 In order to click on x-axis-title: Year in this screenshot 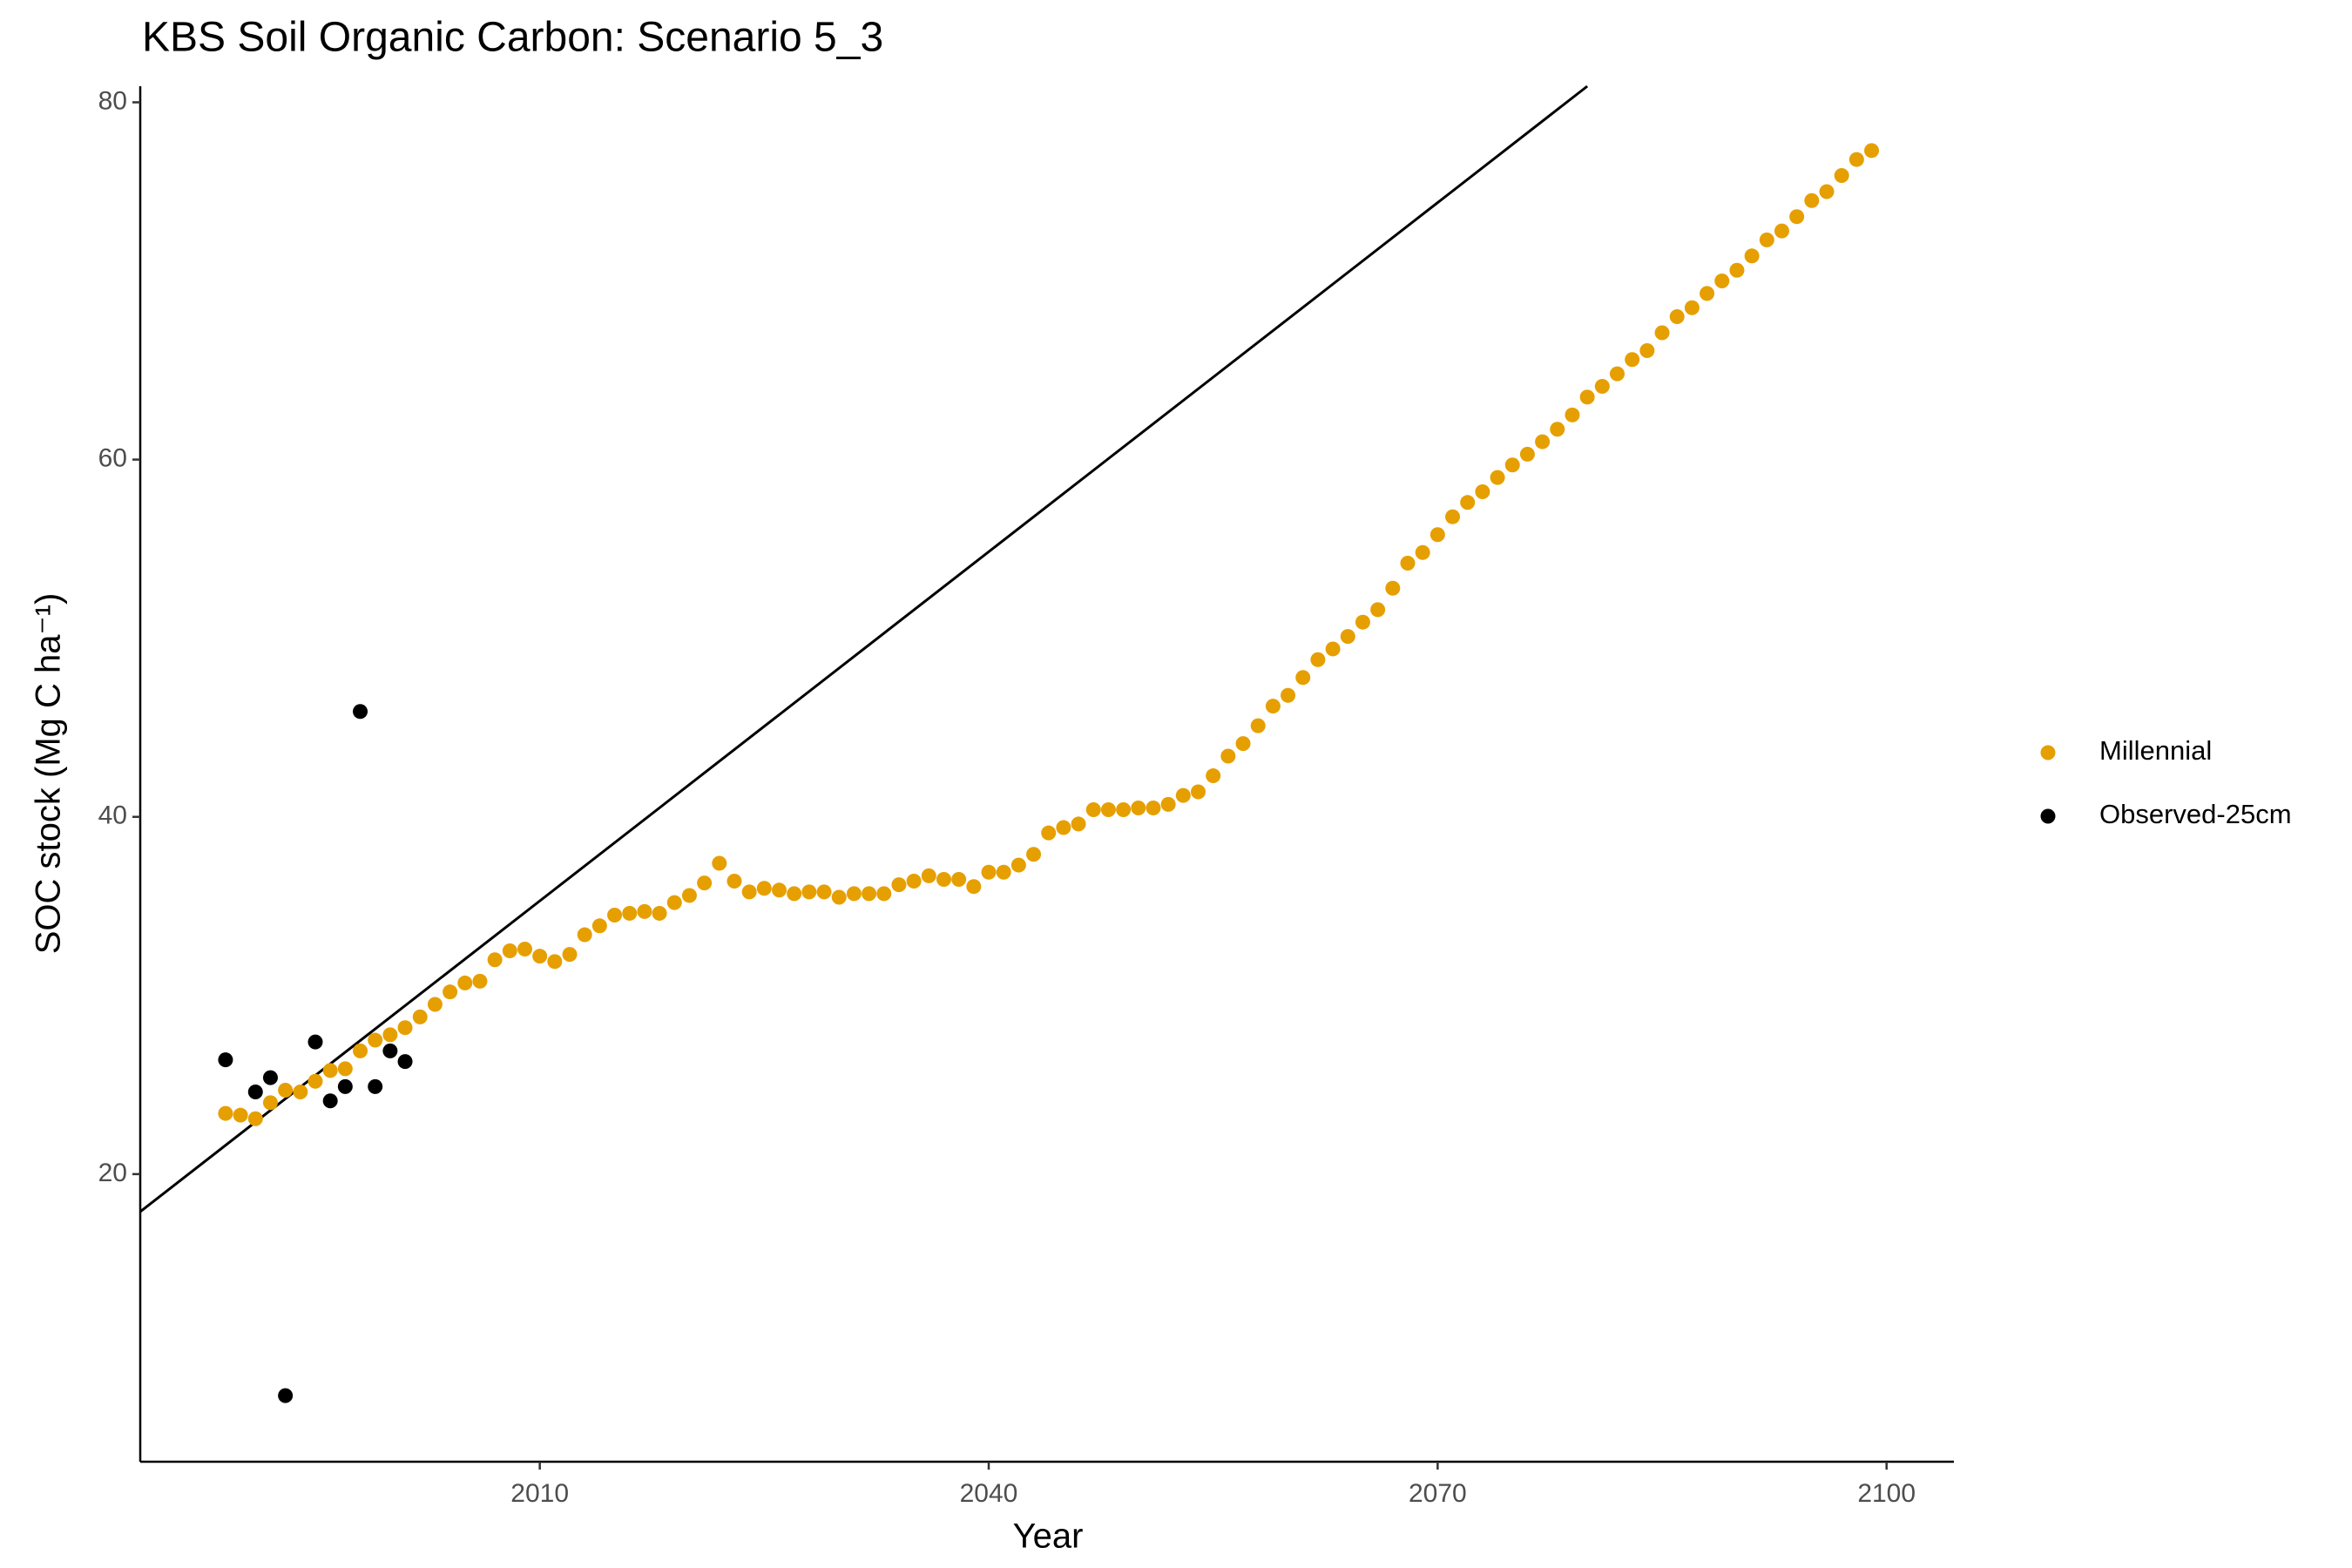, I will do `click(1048, 1536)`.